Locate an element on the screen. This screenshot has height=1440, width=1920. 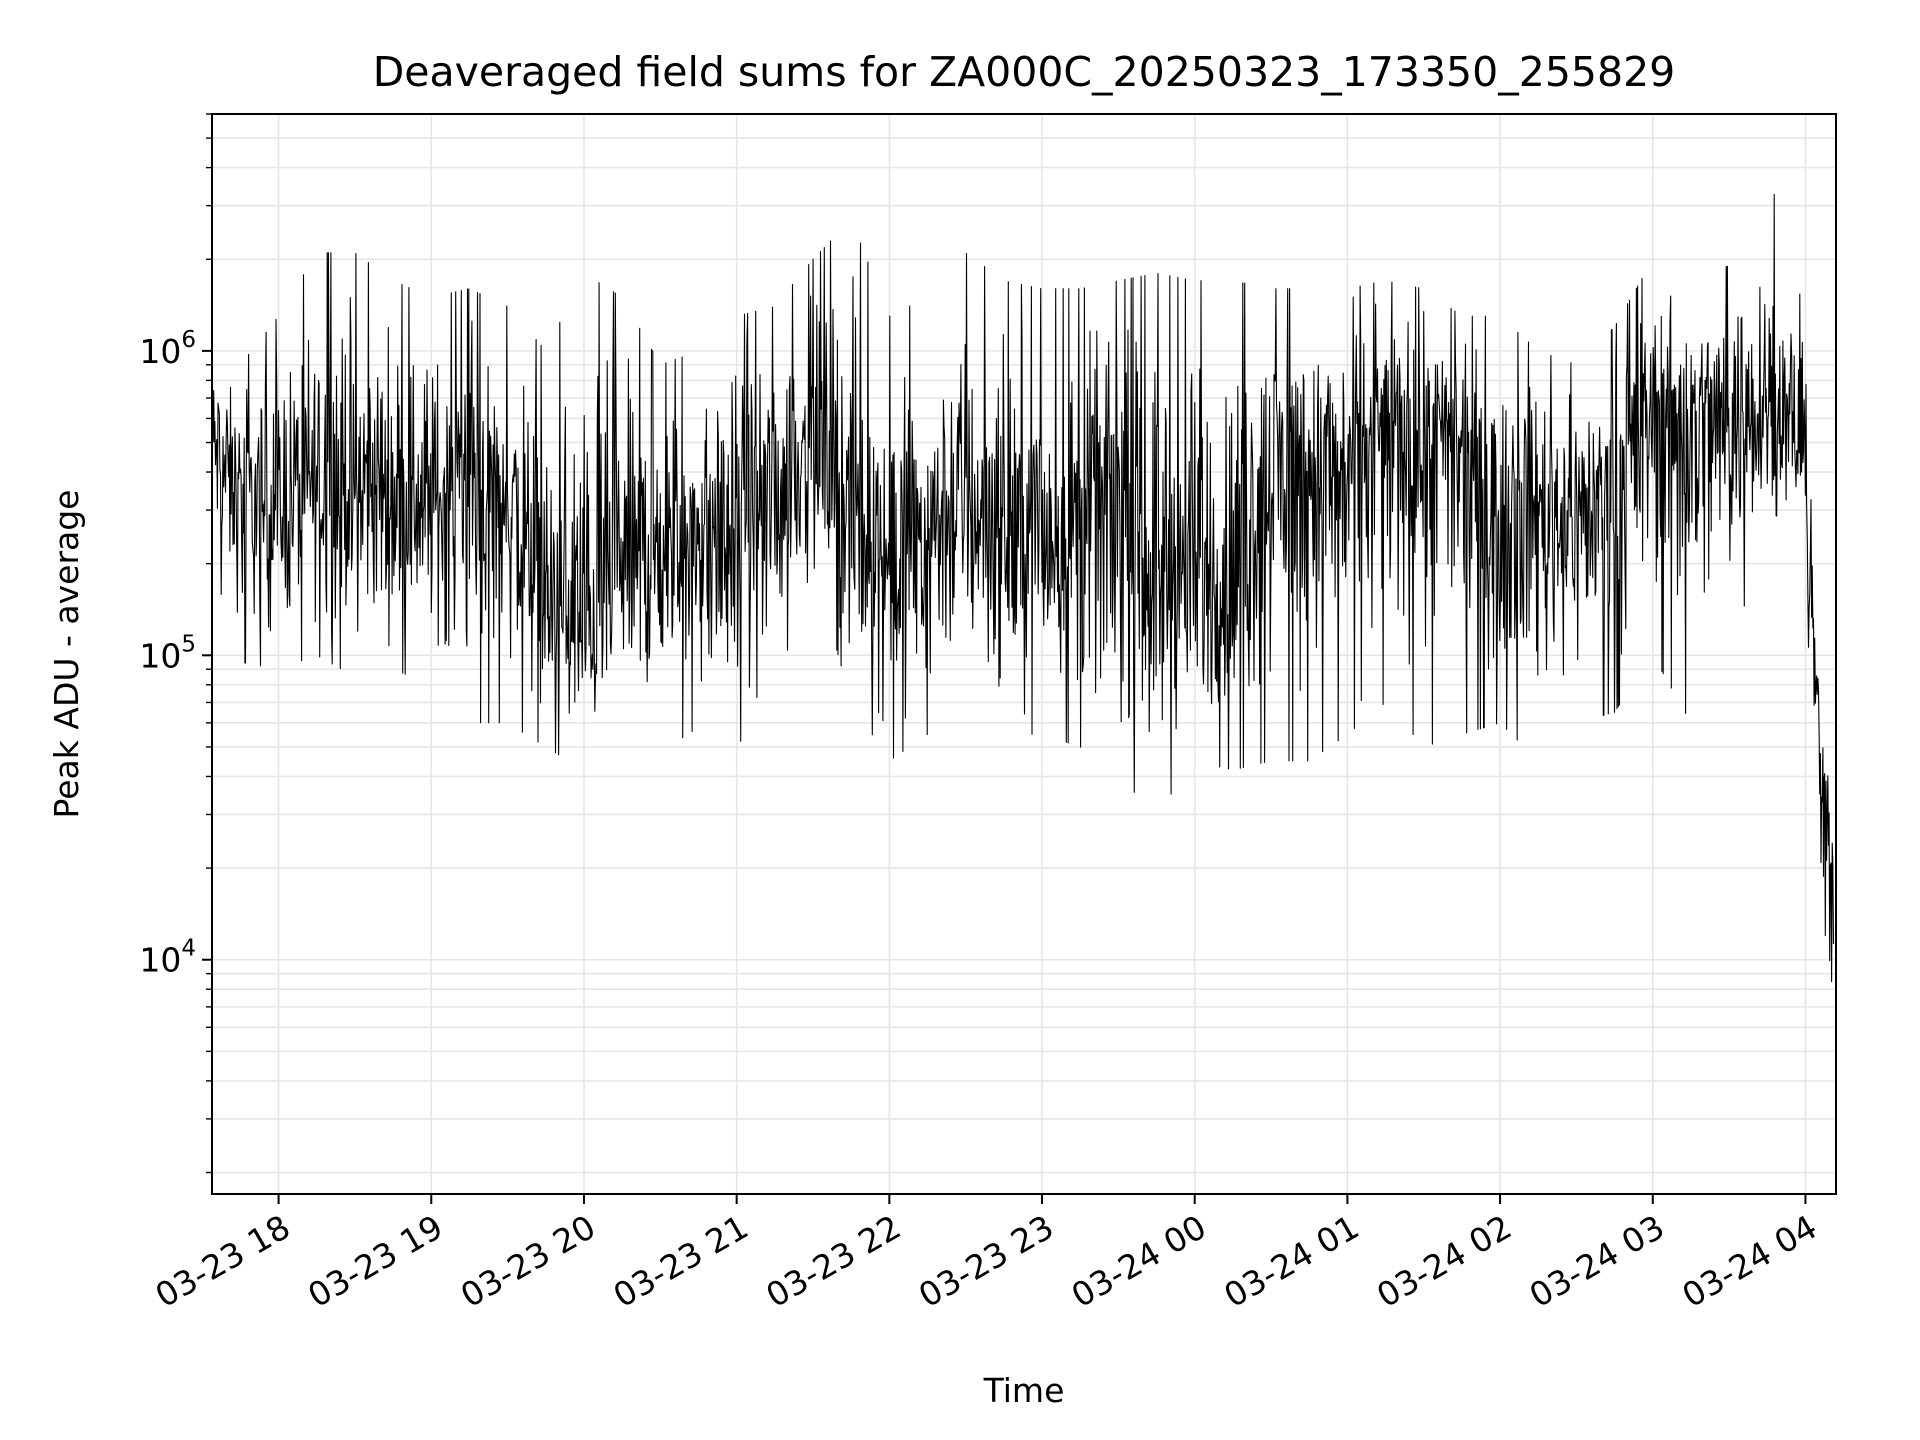
y-tick-exponent: 5 is located at coordinates (188, 644).